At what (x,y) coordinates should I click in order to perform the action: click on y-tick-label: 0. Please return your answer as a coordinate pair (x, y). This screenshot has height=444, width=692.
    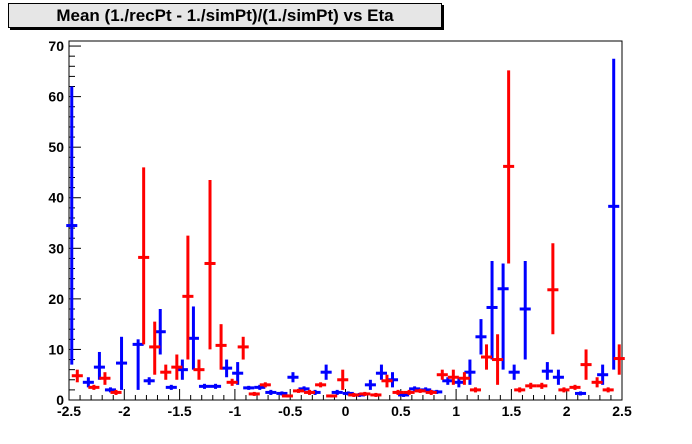
    Looking at the image, I should click on (60, 400).